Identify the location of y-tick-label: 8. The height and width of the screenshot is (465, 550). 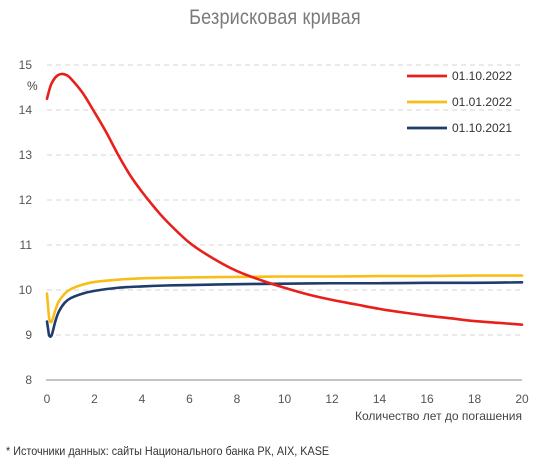
(28, 380).